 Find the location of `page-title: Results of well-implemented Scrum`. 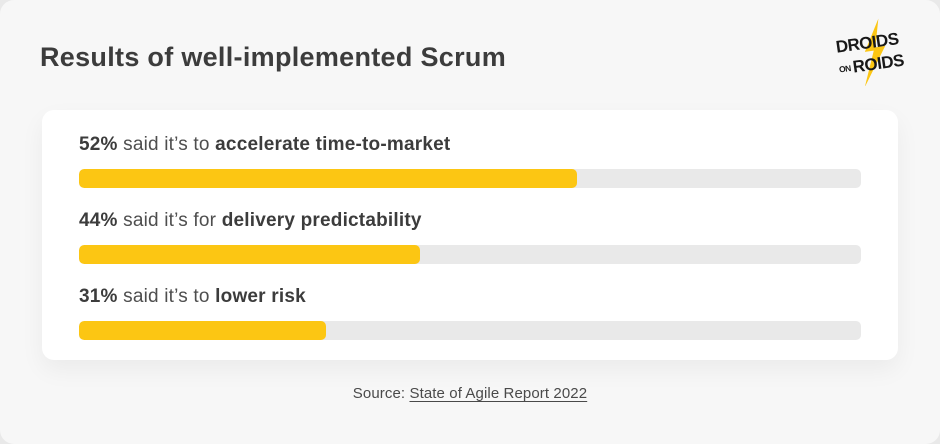

page-title: Results of well-implemented Scrum is located at coordinates (273, 57).